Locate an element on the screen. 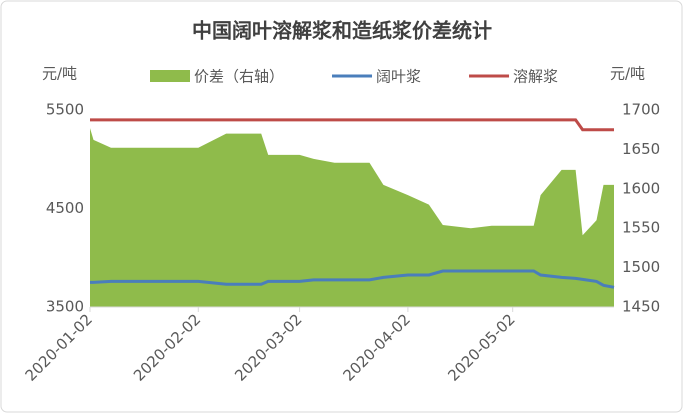 This screenshot has width=683, height=417. y2-tick-label: 1550 is located at coordinates (641, 228).